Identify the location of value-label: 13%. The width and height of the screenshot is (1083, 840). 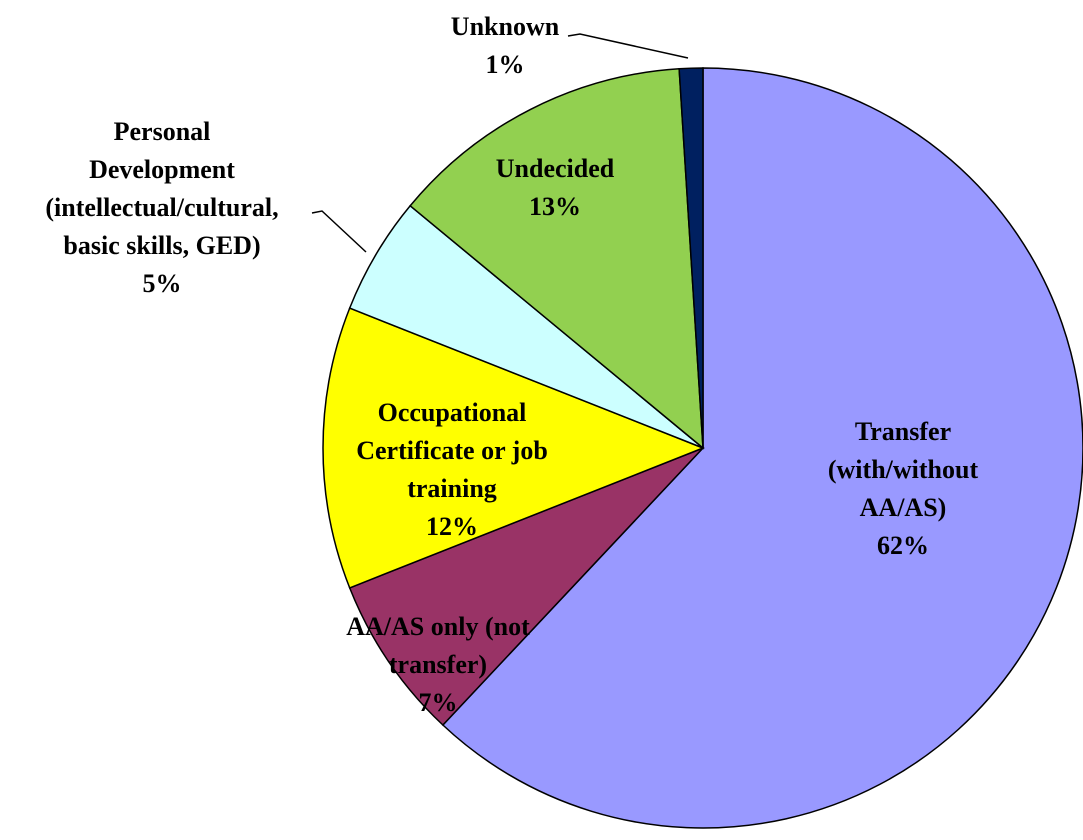
(555, 206).